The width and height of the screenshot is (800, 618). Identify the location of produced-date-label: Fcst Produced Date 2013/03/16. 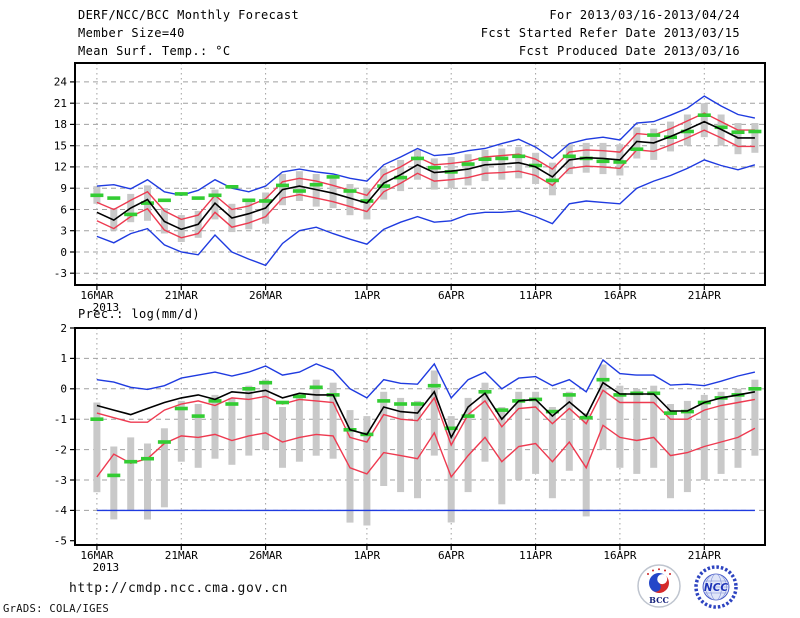
(629, 51).